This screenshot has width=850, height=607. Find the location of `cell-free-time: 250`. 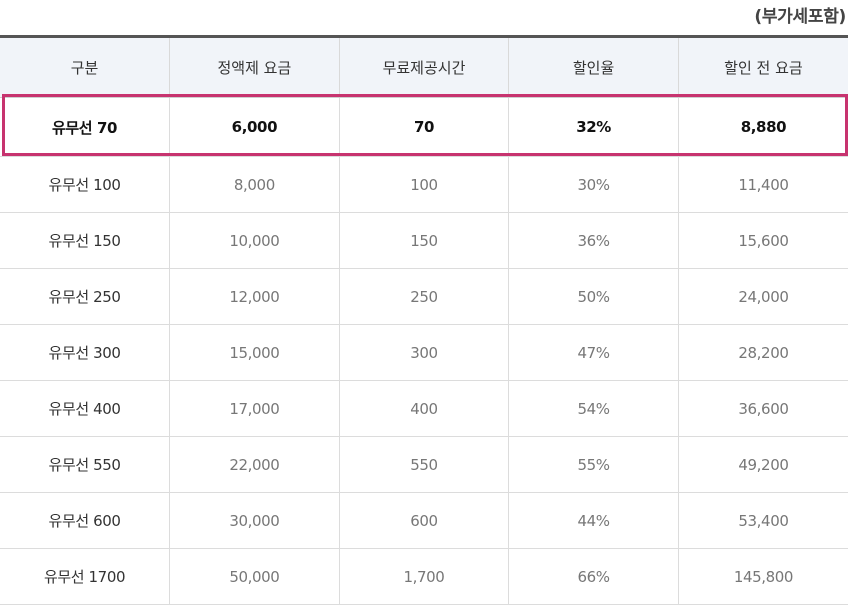

cell-free-time: 250 is located at coordinates (423, 296).